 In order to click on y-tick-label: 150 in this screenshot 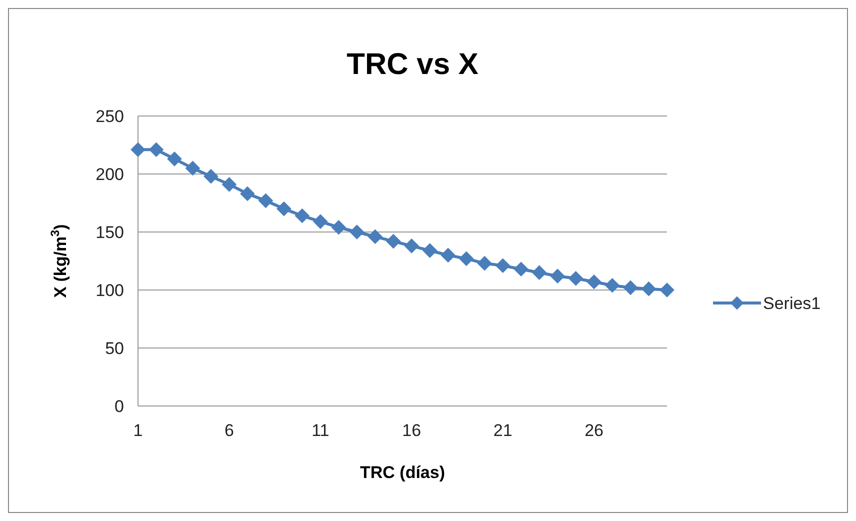, I will do `click(110, 232)`.